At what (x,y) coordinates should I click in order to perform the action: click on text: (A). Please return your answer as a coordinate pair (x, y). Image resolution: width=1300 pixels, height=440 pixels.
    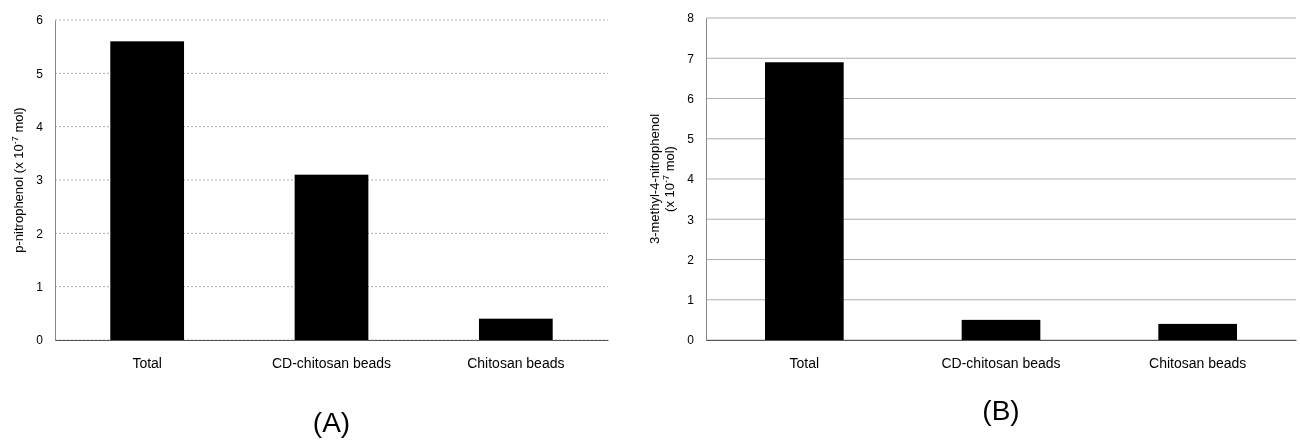
    Looking at the image, I should click on (331, 422).